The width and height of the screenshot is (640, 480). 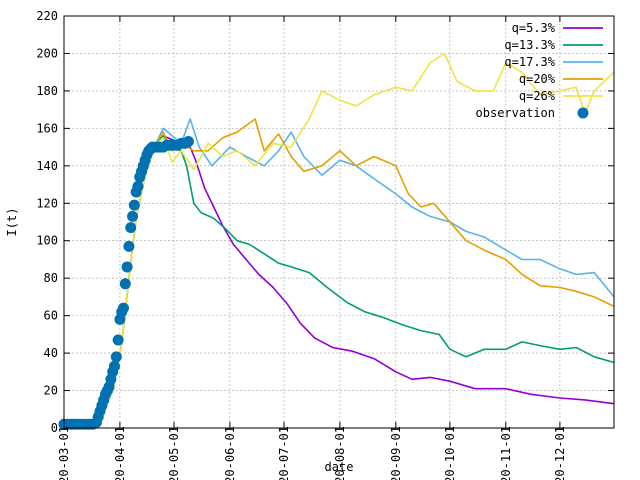 I want to click on y-tick-label: 0, so click(x=54, y=428).